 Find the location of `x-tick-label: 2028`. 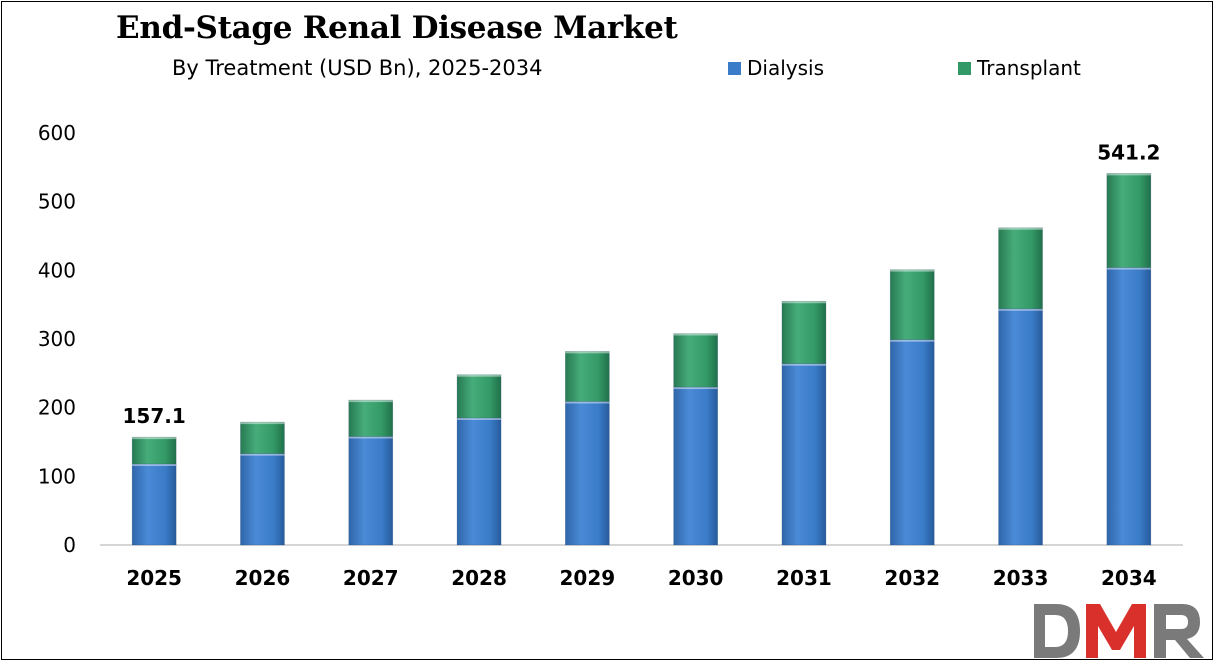

x-tick-label: 2028 is located at coordinates (479, 578).